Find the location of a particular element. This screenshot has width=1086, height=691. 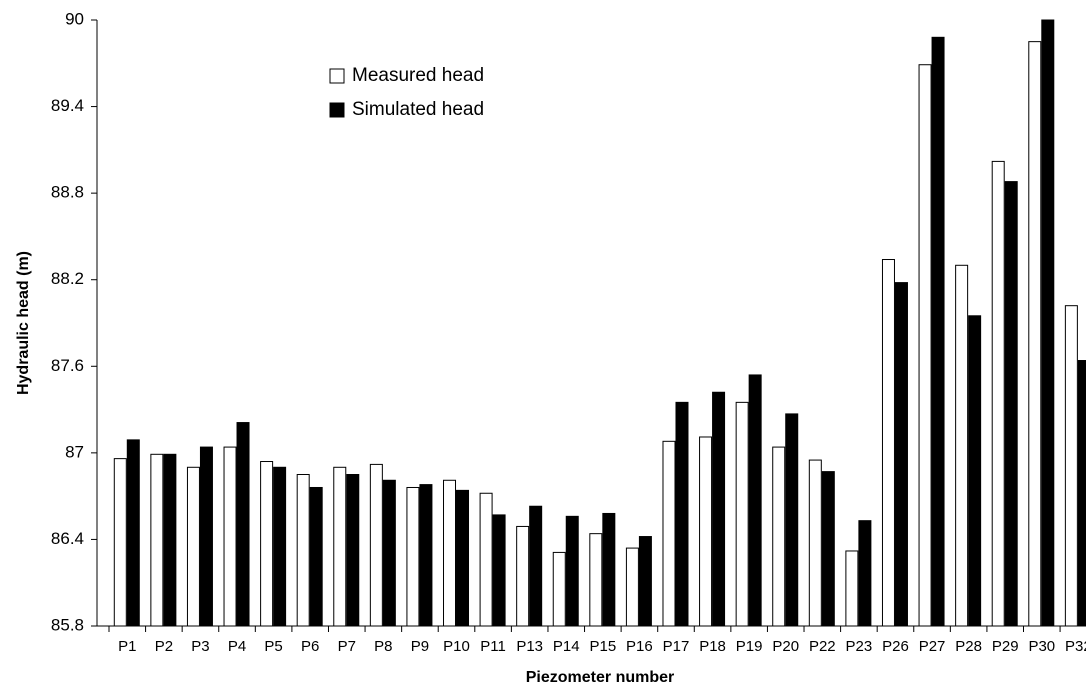

y-tick-label: 87 is located at coordinates (74, 451).